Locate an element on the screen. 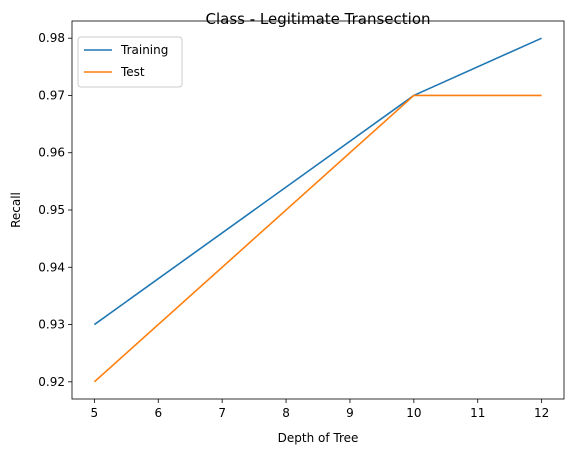 The image size is (576, 455). y-tick-label: 0.92 is located at coordinates (51, 382).